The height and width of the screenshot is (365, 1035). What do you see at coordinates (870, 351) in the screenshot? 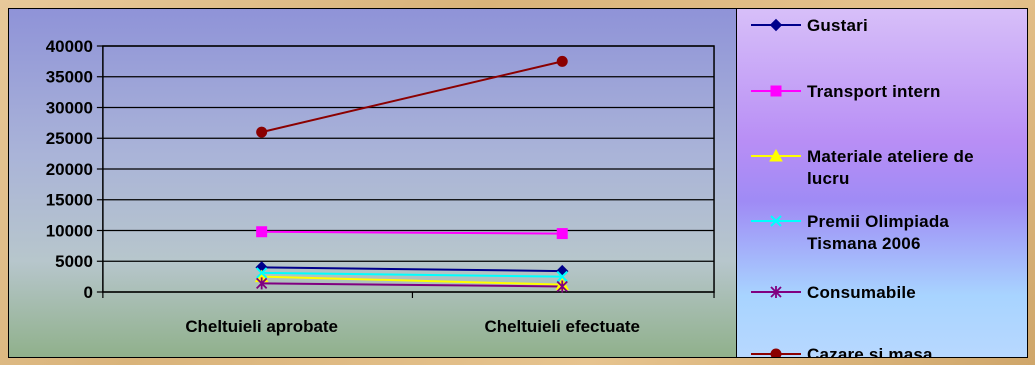
I see `legend-label-6-1: Cazare si masa` at bounding box center [870, 351].